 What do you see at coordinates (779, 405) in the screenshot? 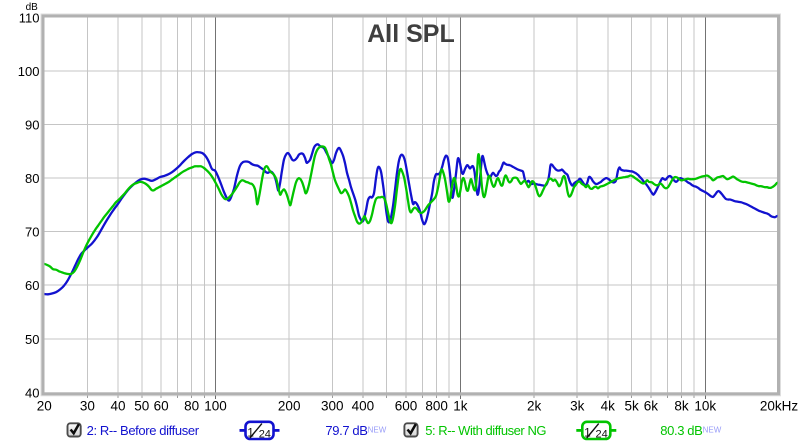
I see `svg-text: 20kHz` at bounding box center [779, 405].